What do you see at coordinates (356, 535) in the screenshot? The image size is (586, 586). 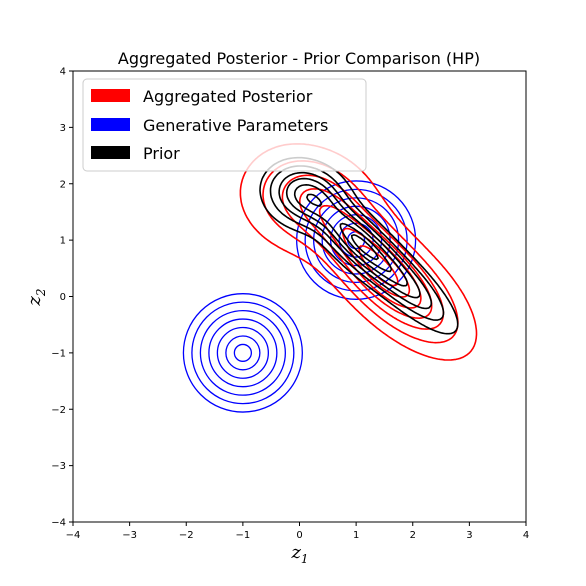 I see `x-tick-label: 1` at bounding box center [356, 535].